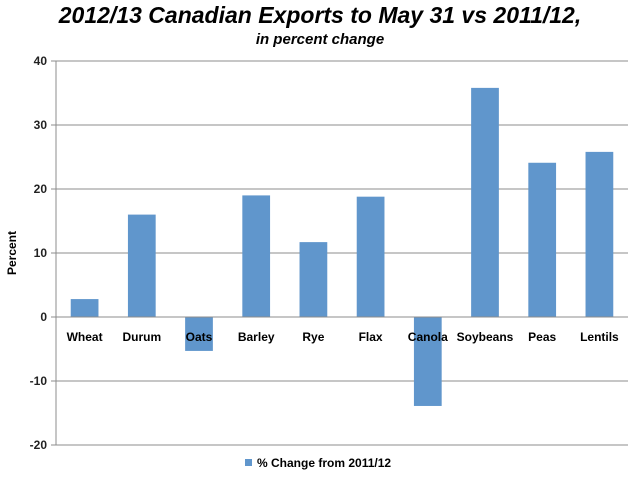  What do you see at coordinates (256, 256) in the screenshot?
I see `bar-barley` at bounding box center [256, 256].